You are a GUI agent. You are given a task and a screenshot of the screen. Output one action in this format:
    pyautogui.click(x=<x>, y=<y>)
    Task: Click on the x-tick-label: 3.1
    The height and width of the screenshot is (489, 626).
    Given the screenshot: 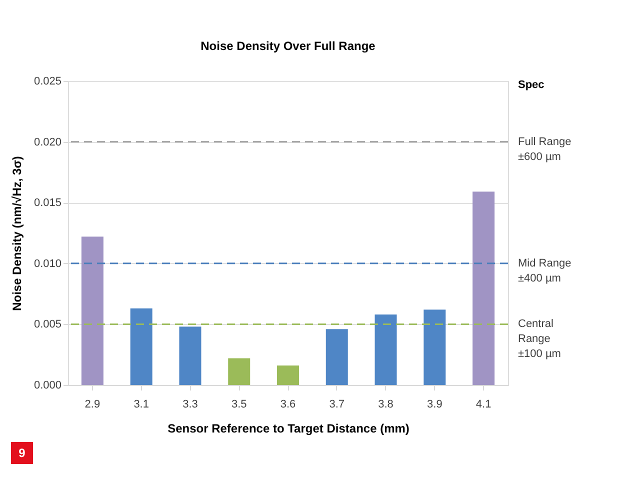 What is the action you would take?
    pyautogui.click(x=141, y=404)
    